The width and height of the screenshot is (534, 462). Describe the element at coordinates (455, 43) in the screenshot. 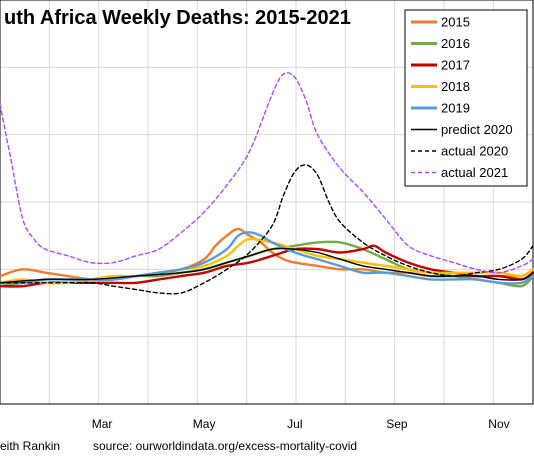

I see `legend-label: 2016` at that location.